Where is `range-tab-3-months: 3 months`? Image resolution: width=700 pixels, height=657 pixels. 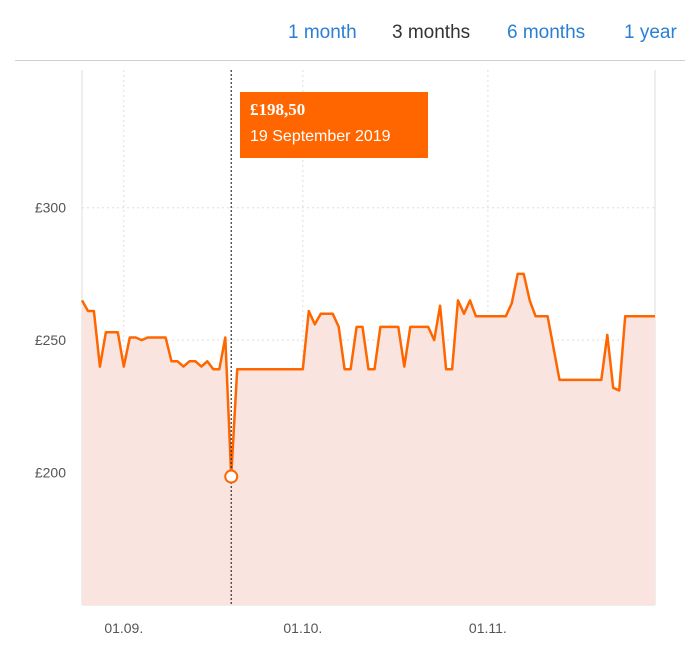
range-tab-3-months: 3 months is located at coordinates (431, 32).